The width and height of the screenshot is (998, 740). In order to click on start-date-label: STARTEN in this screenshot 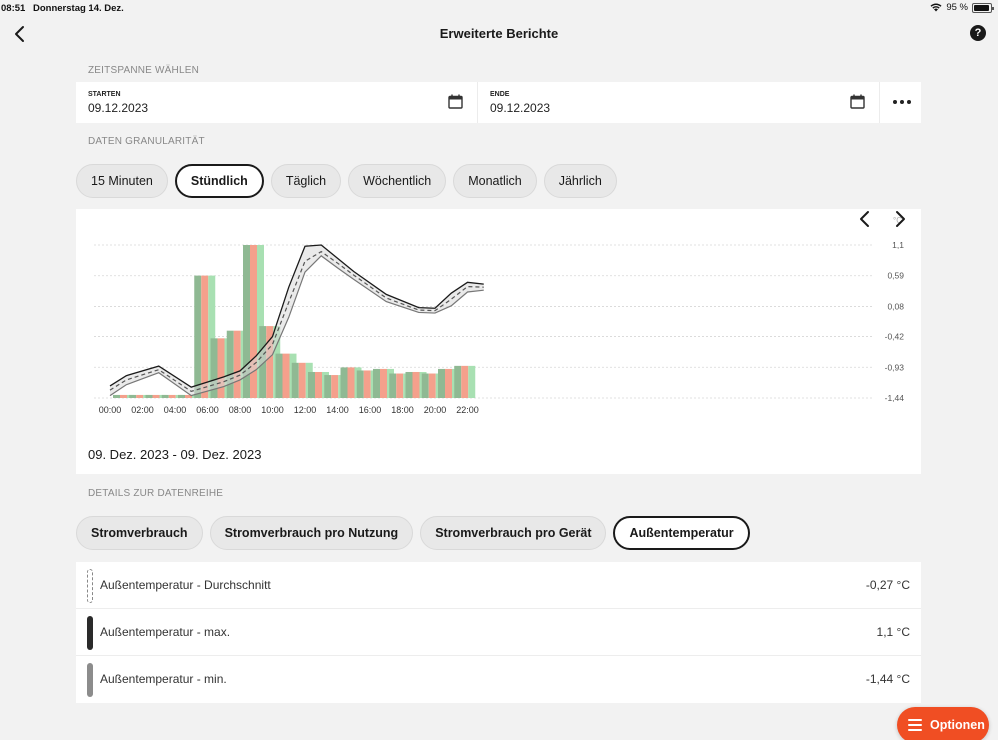, I will do `click(104, 94)`.